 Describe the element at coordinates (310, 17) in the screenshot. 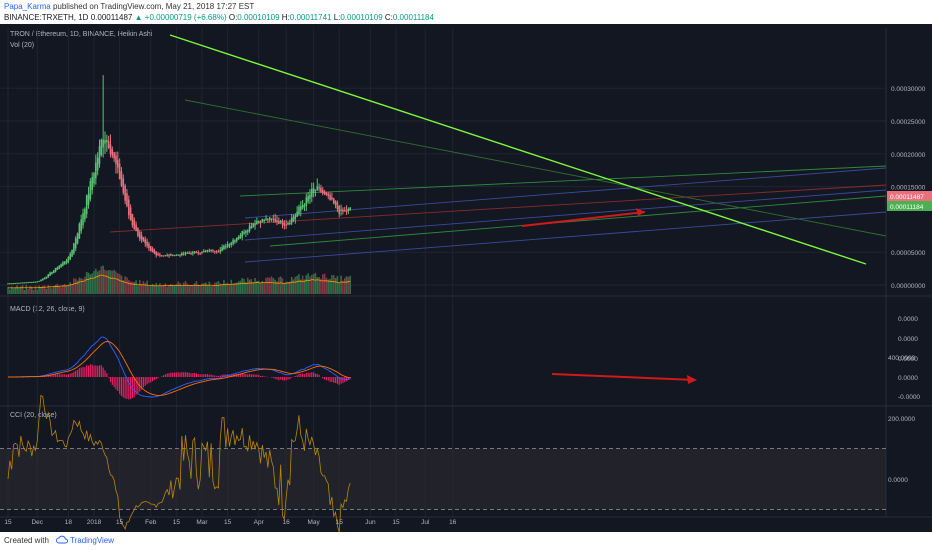

I see `high-value: 0.00011741` at that location.